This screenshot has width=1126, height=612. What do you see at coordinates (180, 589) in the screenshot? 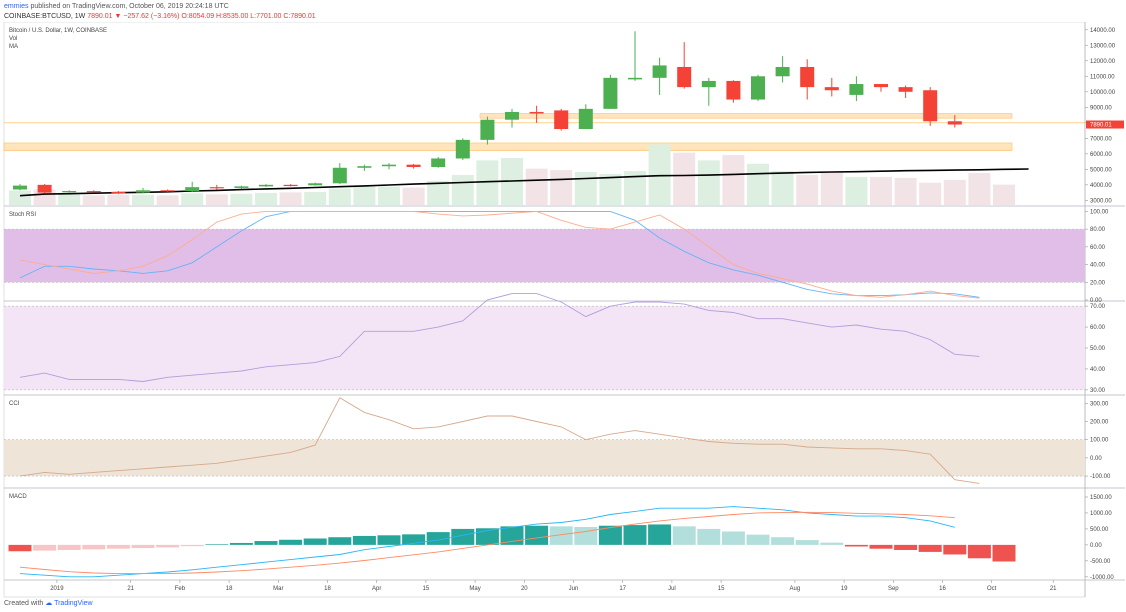
I see `x-tick-label: Feb` at bounding box center [180, 589].